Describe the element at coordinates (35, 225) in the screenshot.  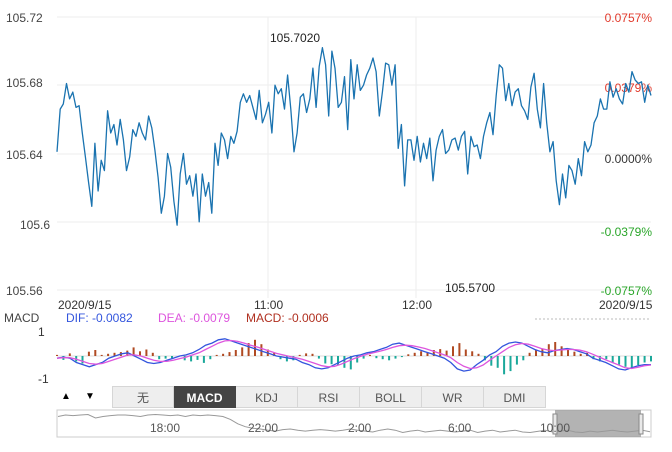
I see `y-axis-left-tick: 105.6` at that location.